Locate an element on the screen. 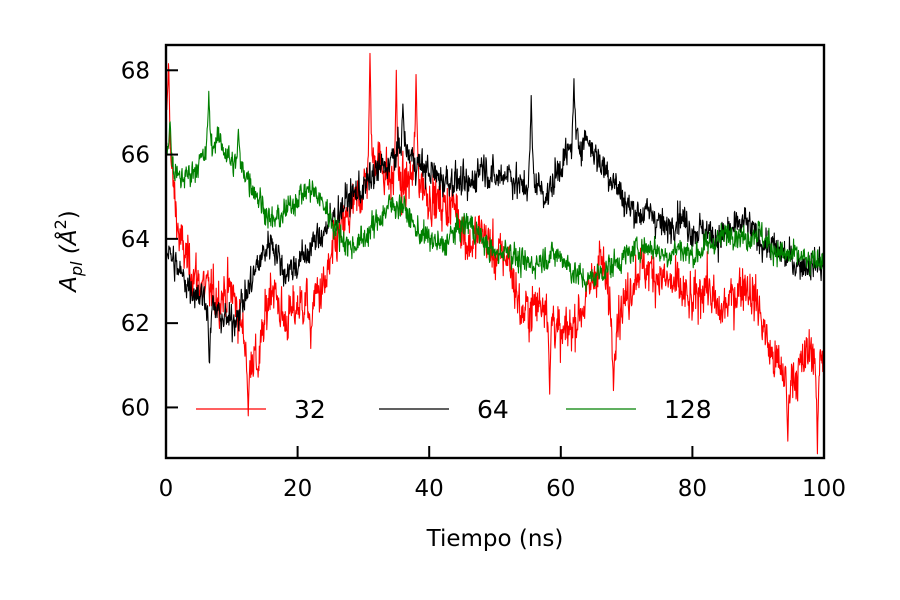  x-tick-label-40: 40 is located at coordinates (429, 489).